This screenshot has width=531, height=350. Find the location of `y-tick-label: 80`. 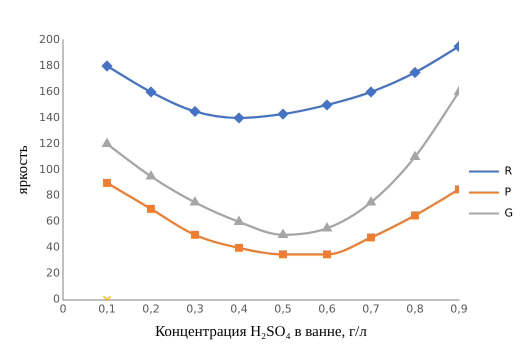

y-tick-label: 80 is located at coordinates (53, 195).